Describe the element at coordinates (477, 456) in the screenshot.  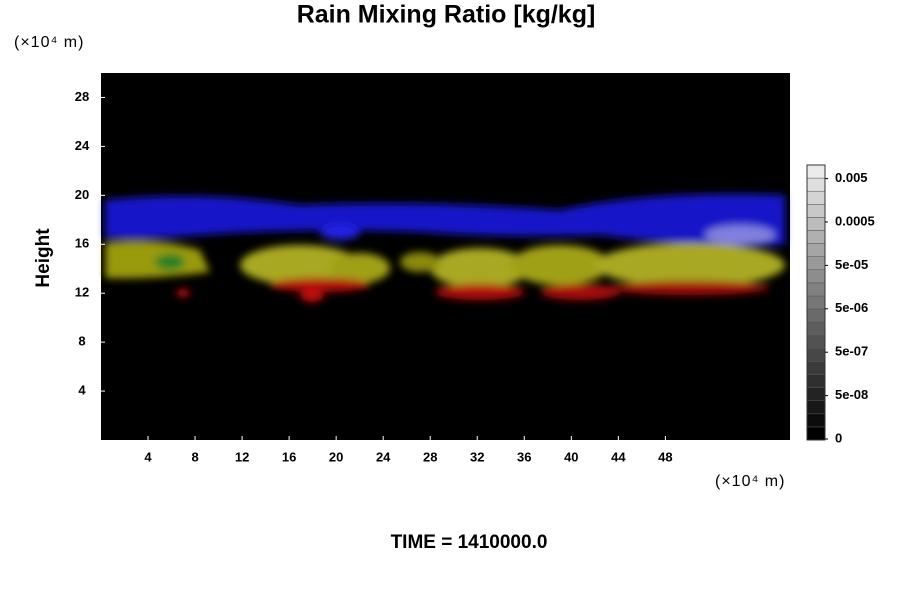
I see `x-tick-label: 32` at that location.